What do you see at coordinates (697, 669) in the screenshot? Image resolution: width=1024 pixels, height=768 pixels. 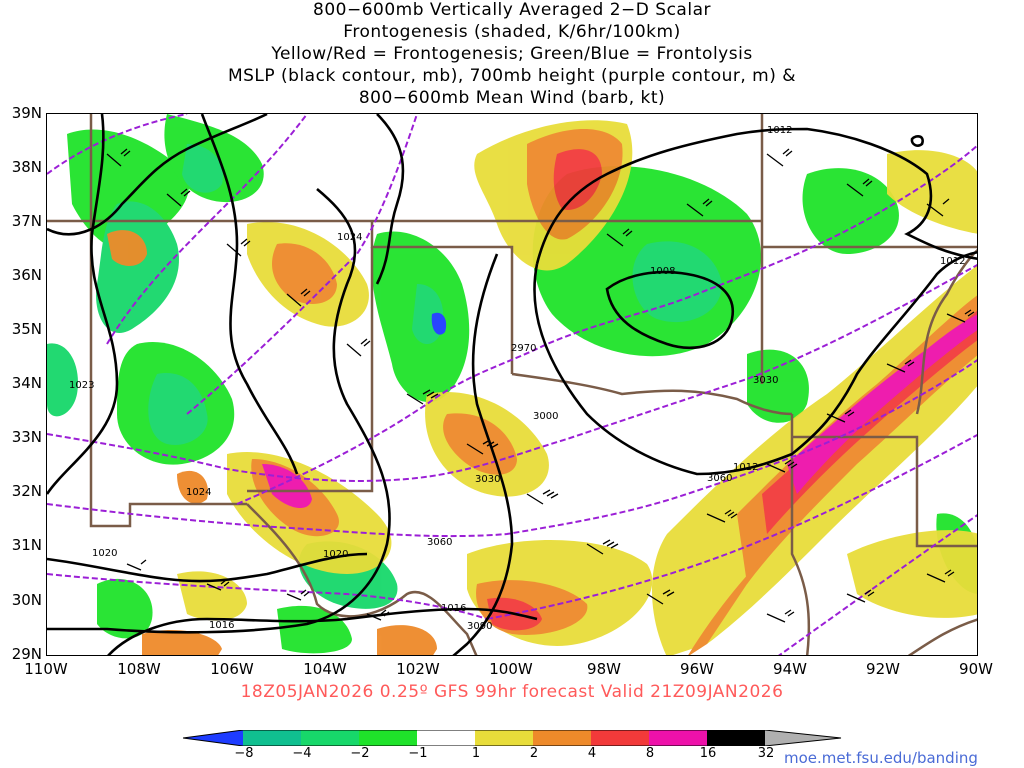 I see `lon-label-96w: 96W` at bounding box center [697, 669].